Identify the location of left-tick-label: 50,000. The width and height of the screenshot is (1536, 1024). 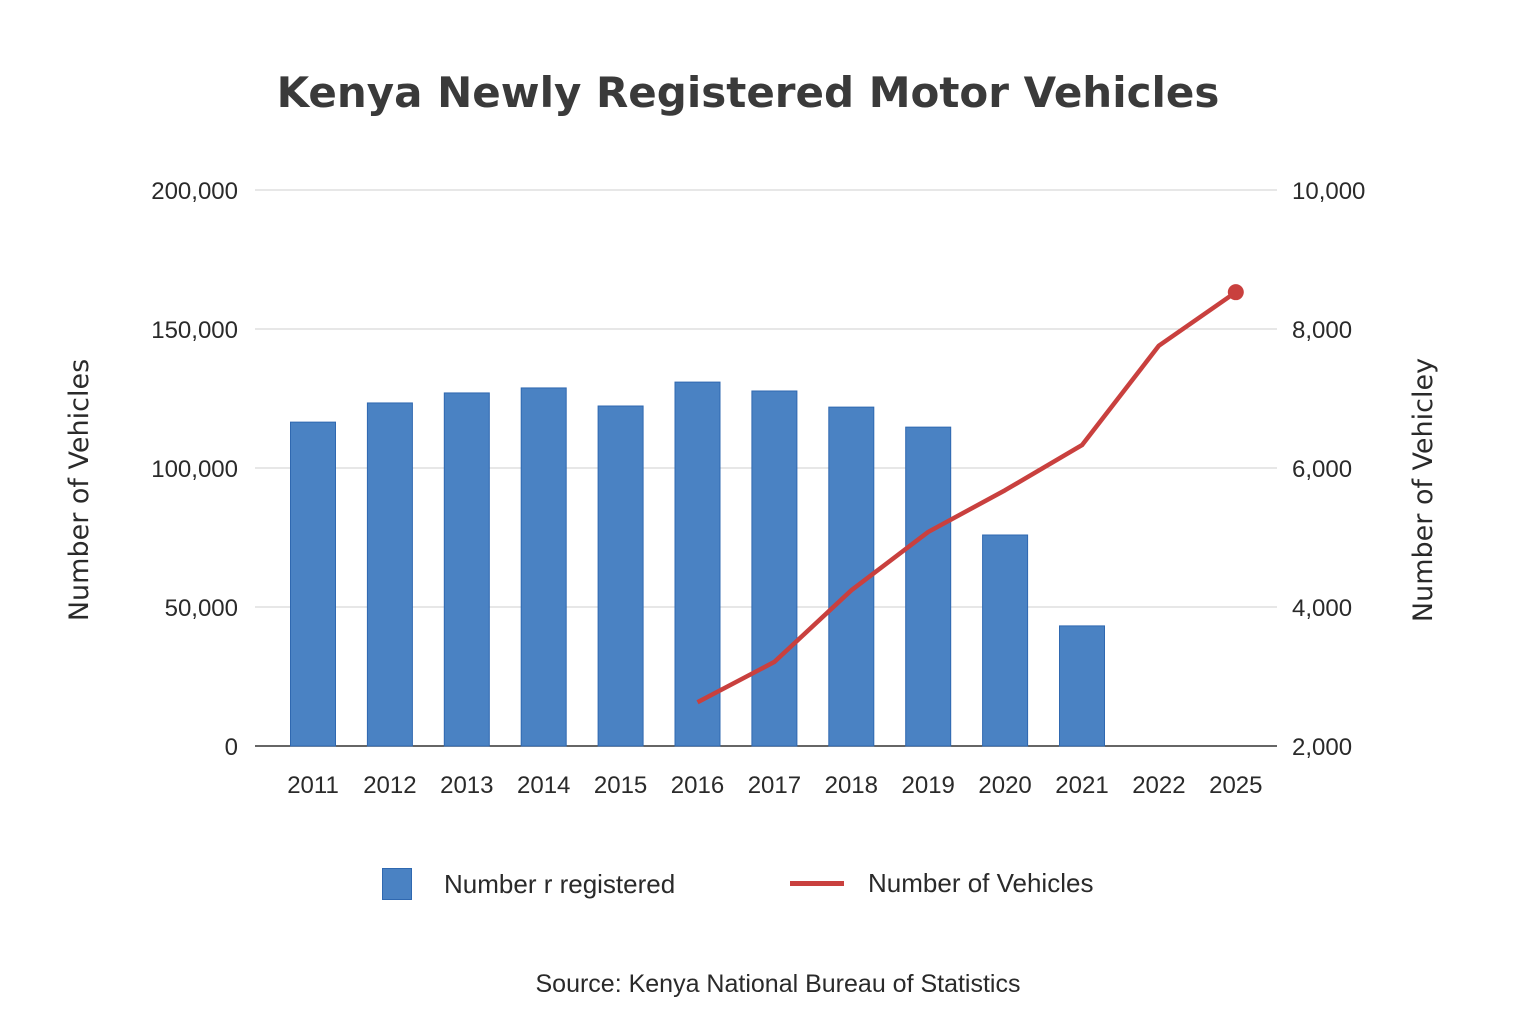
(201, 608).